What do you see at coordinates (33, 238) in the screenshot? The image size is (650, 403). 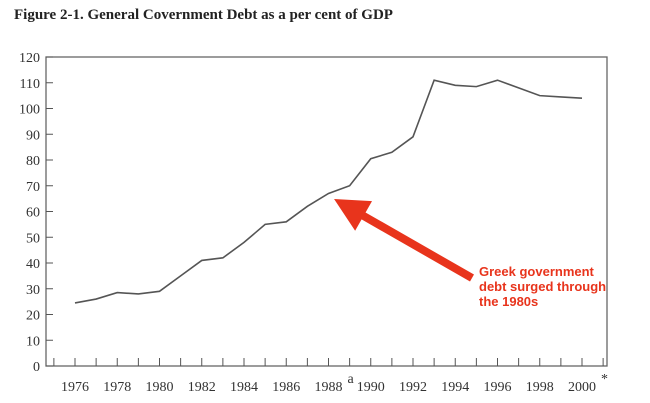 I see `y-tick-label: 50` at bounding box center [33, 238].